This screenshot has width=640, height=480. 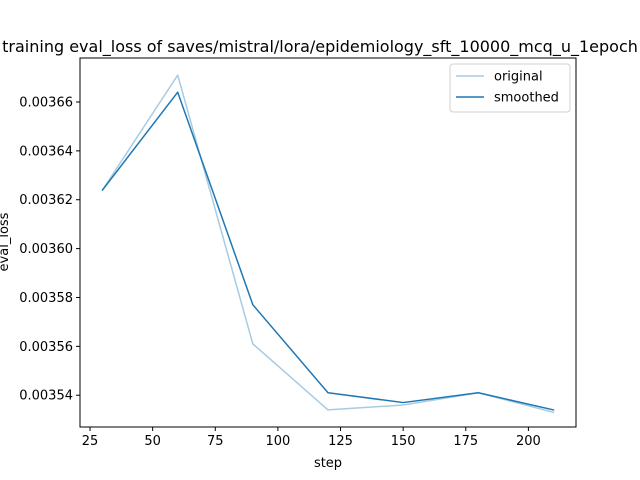 What do you see at coordinates (510, 88) in the screenshot?
I see `legend: original smoothed` at bounding box center [510, 88].